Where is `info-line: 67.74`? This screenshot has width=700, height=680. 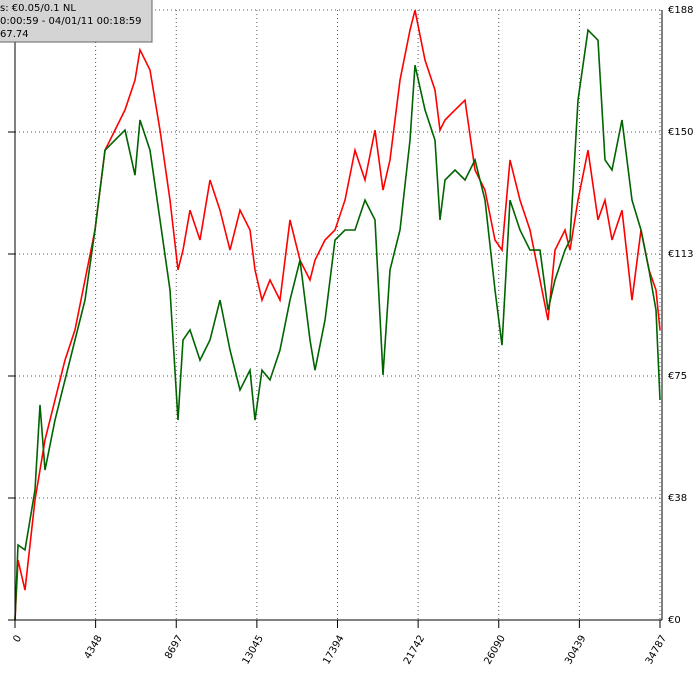
info-line: 67.74 is located at coordinates (14, 34).